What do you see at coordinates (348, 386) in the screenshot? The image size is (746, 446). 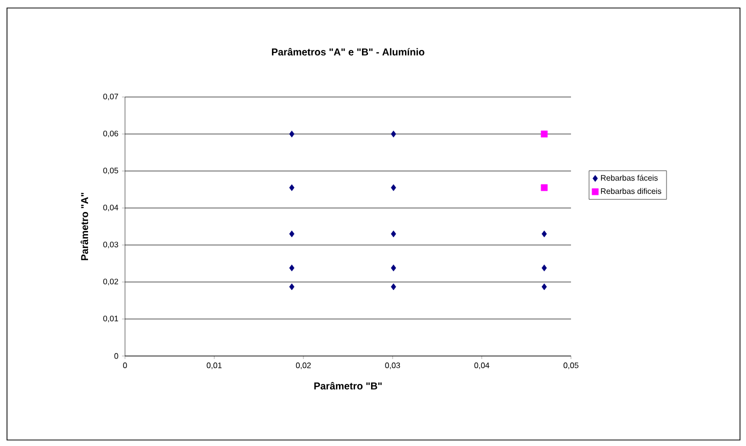 I see `x-axis-title: Parâmetro "B"` at bounding box center [348, 386].